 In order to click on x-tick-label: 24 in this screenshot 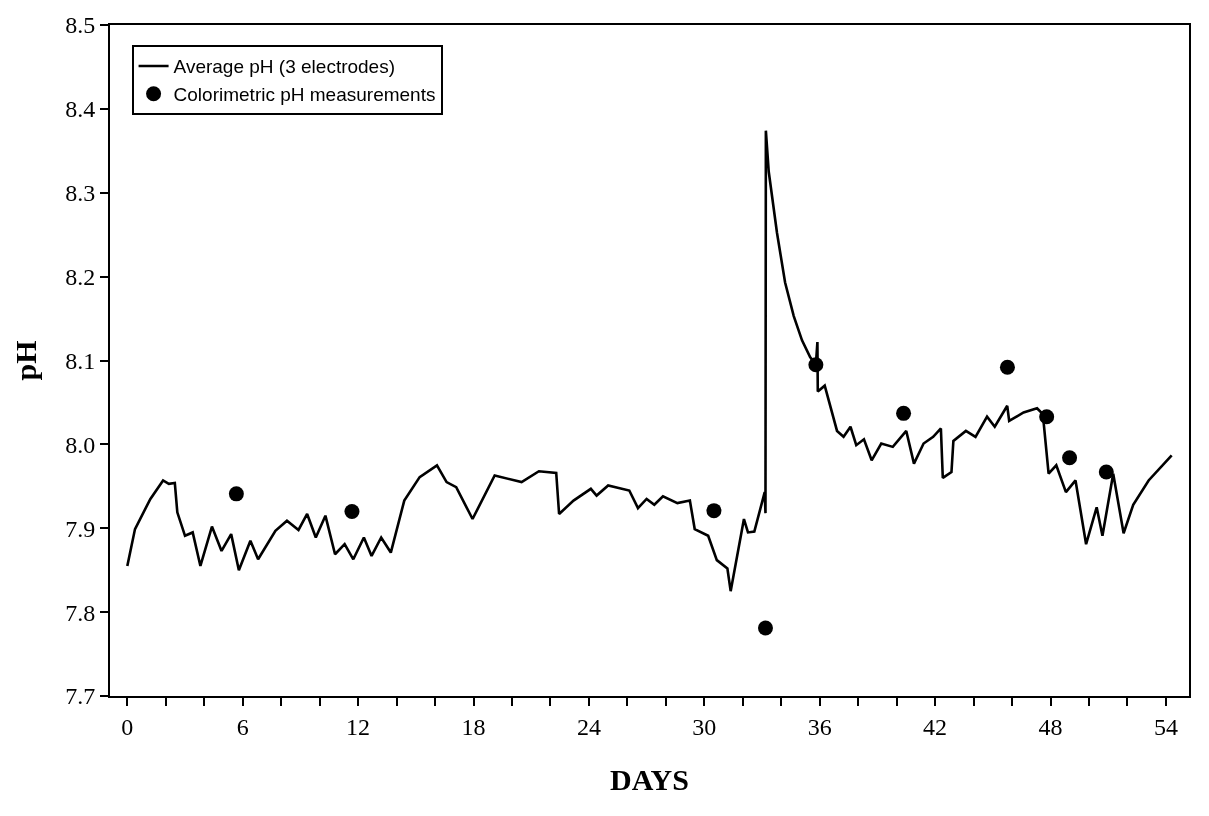, I will do `click(588, 726)`.